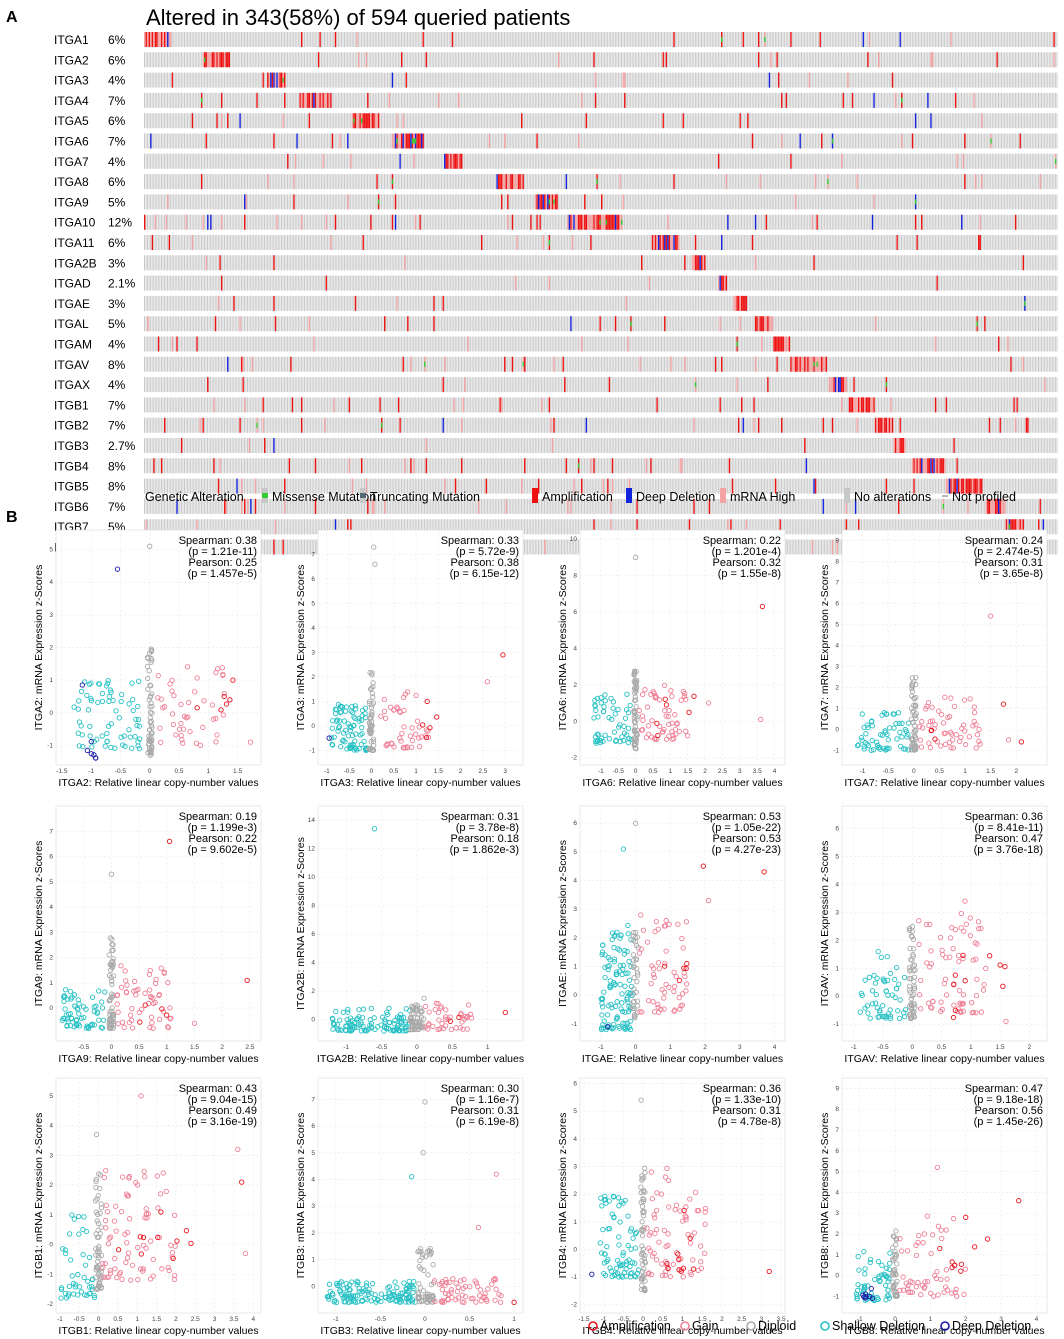 The width and height of the screenshot is (1064, 1339). What do you see at coordinates (117, 182) in the screenshot?
I see `percent-label: 6%` at bounding box center [117, 182].